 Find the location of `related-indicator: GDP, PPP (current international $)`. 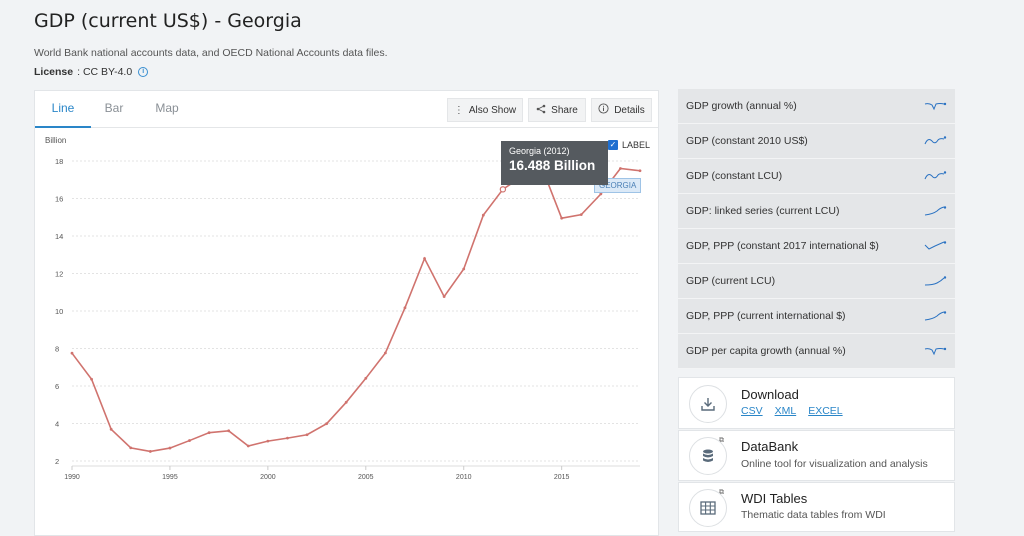

related-indicator: GDP, PPP (current international $) is located at coordinates (816, 316).